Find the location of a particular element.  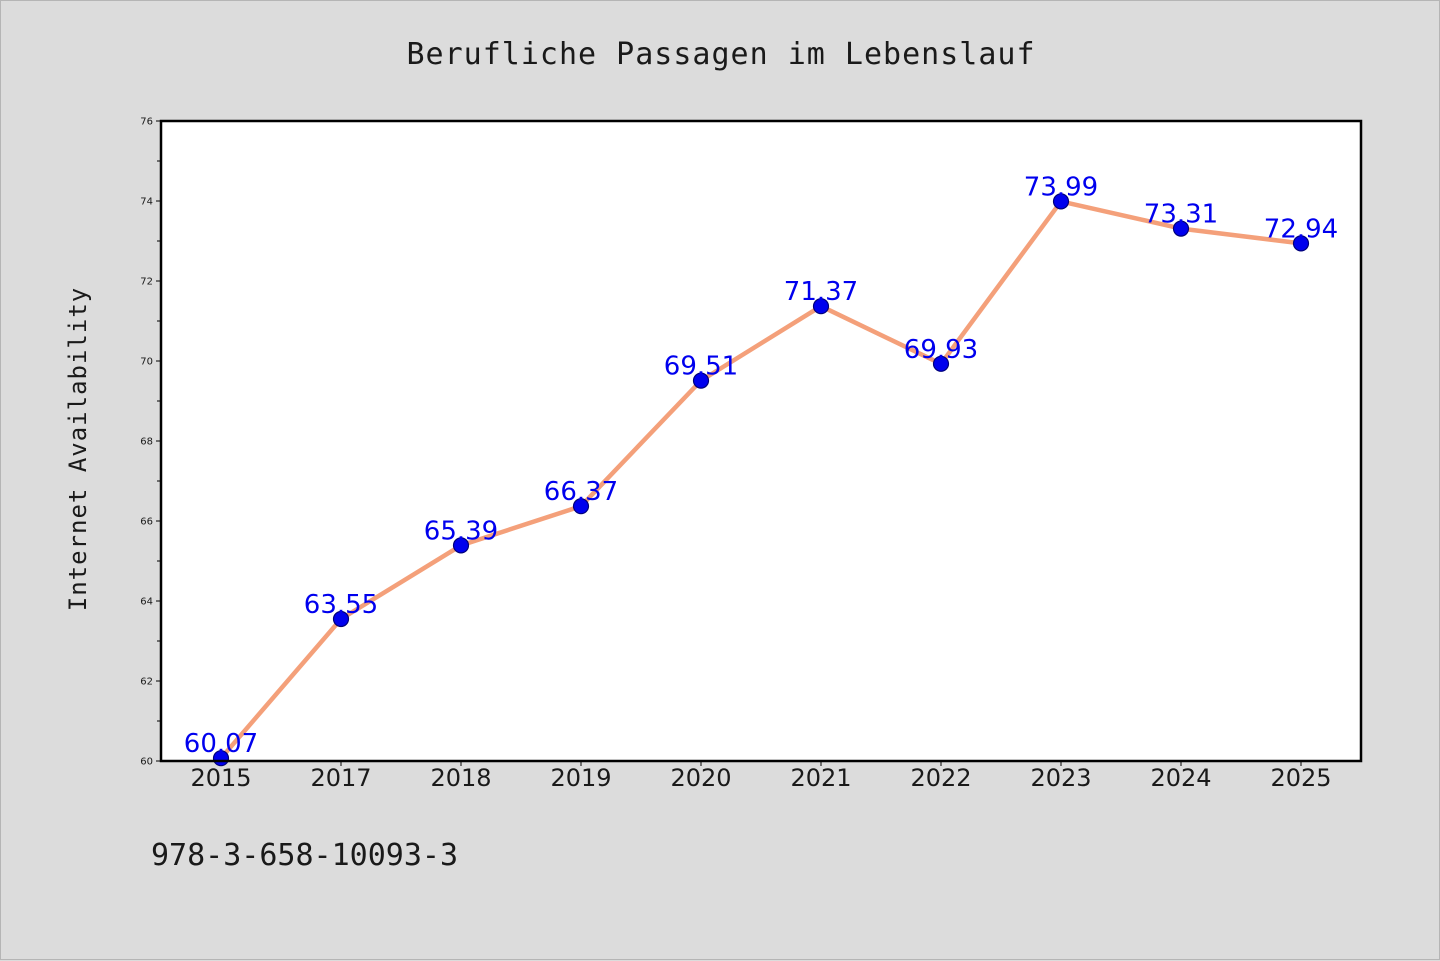

x-tick-label: 2015 is located at coordinates (220, 778).